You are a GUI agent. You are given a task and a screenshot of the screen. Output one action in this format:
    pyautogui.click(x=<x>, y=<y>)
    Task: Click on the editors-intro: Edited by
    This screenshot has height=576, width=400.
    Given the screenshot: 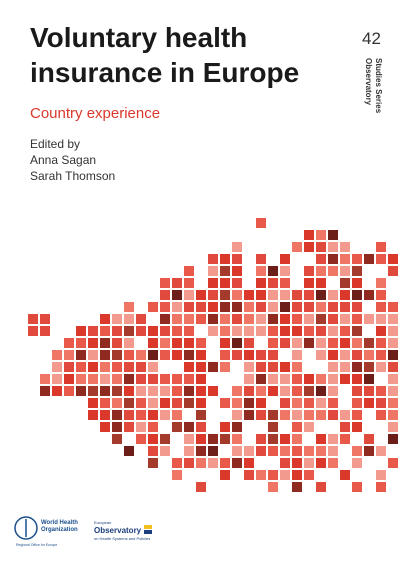 What is the action you would take?
    pyautogui.click(x=55, y=144)
    